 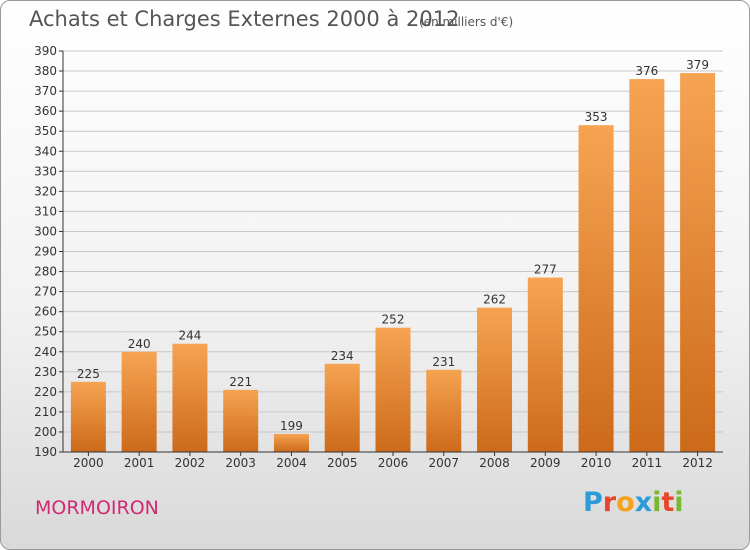 What do you see at coordinates (647, 463) in the screenshot?
I see `x-tick-label: 2011` at bounding box center [647, 463].